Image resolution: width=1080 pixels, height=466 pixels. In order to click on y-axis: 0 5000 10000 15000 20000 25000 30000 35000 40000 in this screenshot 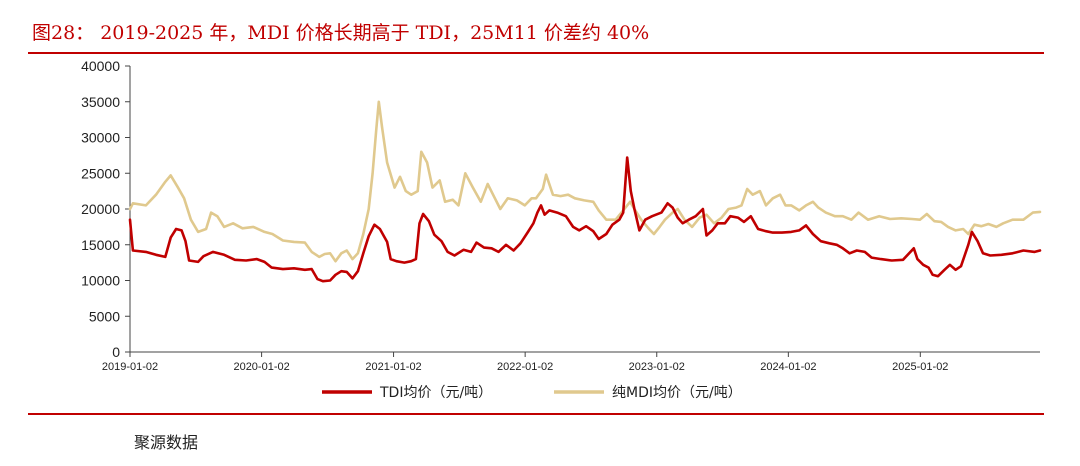, I will do `click(106, 209)`.